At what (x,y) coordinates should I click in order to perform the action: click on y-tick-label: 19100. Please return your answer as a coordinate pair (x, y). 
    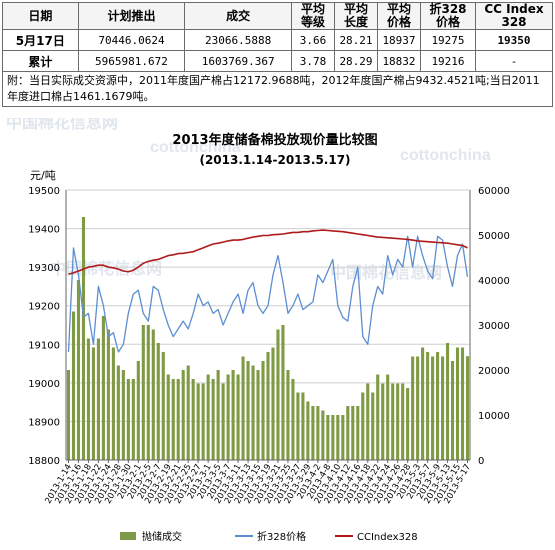
    Looking at the image, I should click on (44, 345).